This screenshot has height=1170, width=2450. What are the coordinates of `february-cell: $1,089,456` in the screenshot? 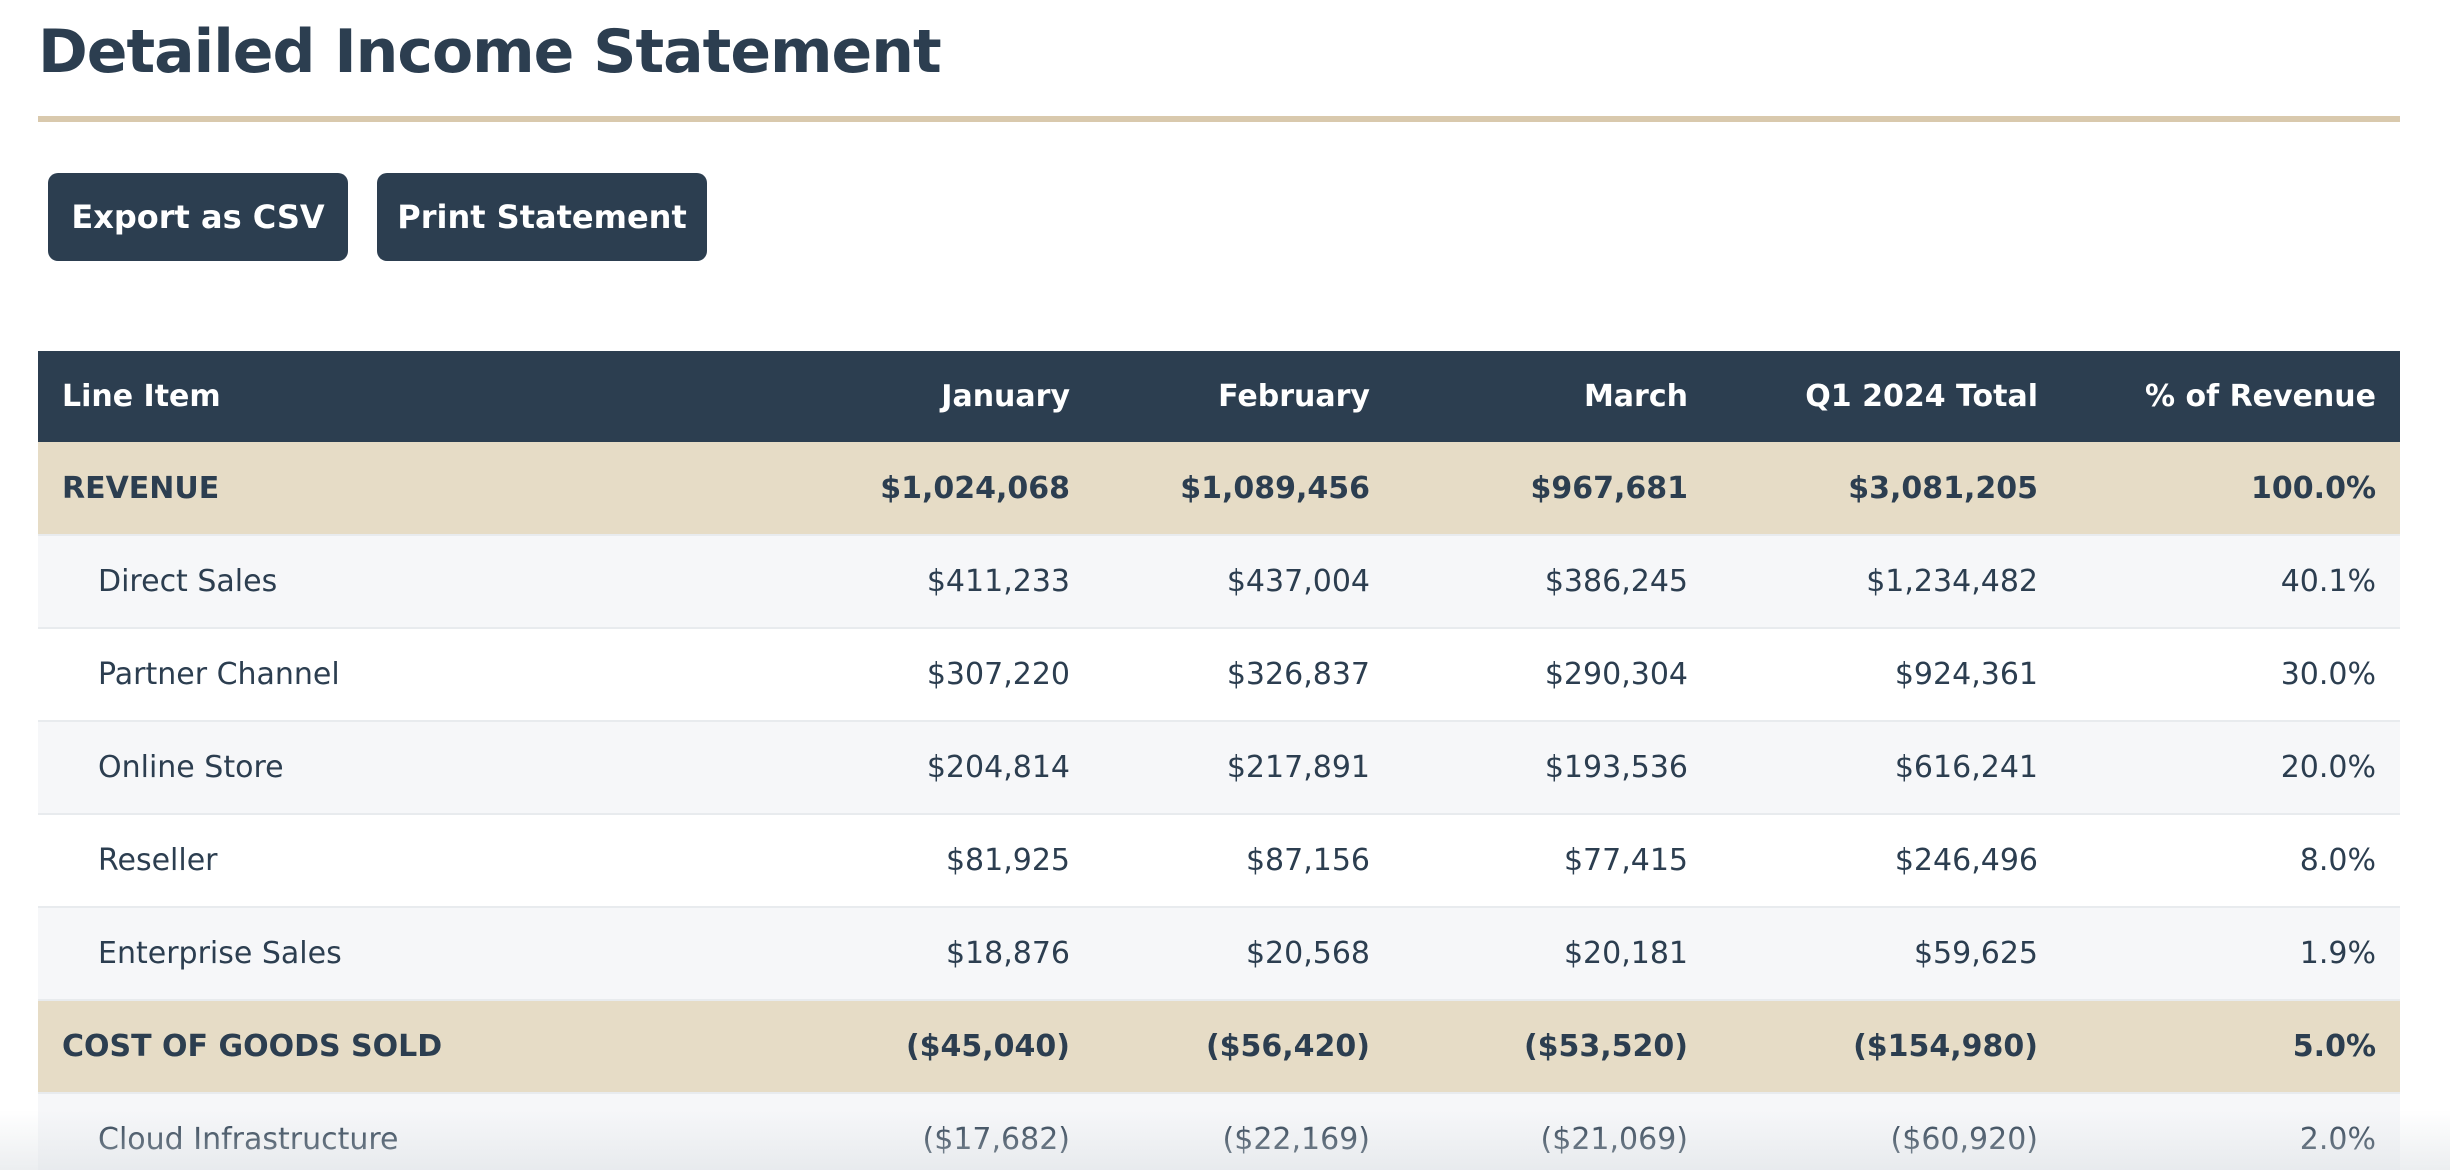 It's located at (1275, 488).